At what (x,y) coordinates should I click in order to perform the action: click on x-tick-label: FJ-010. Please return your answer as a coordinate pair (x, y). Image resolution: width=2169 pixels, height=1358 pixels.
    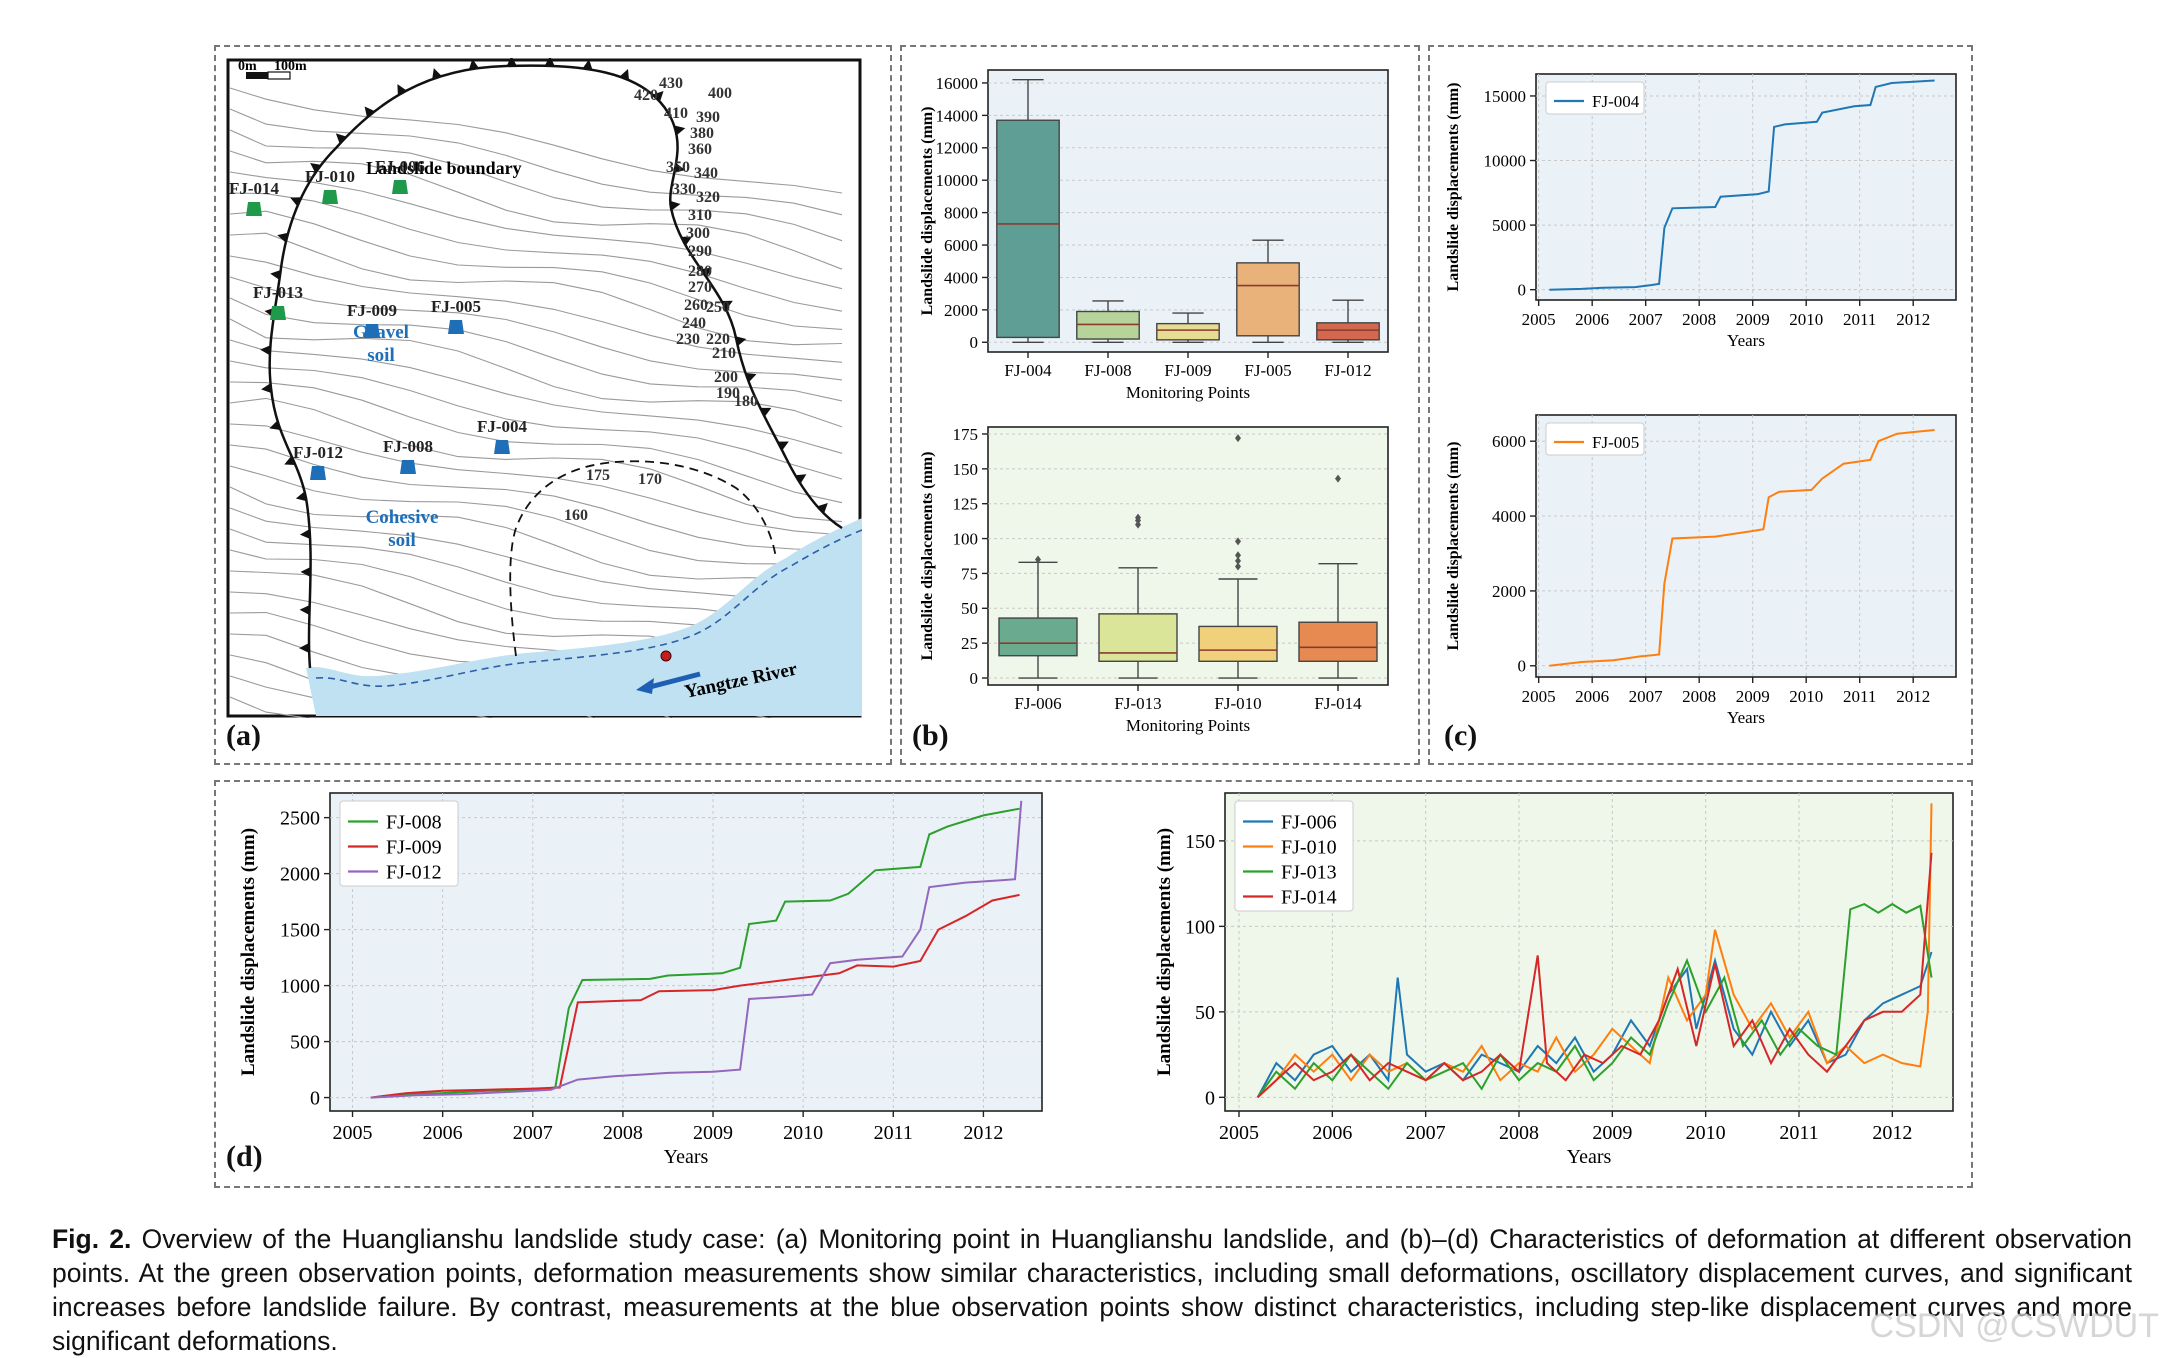
    Looking at the image, I should click on (1237, 703).